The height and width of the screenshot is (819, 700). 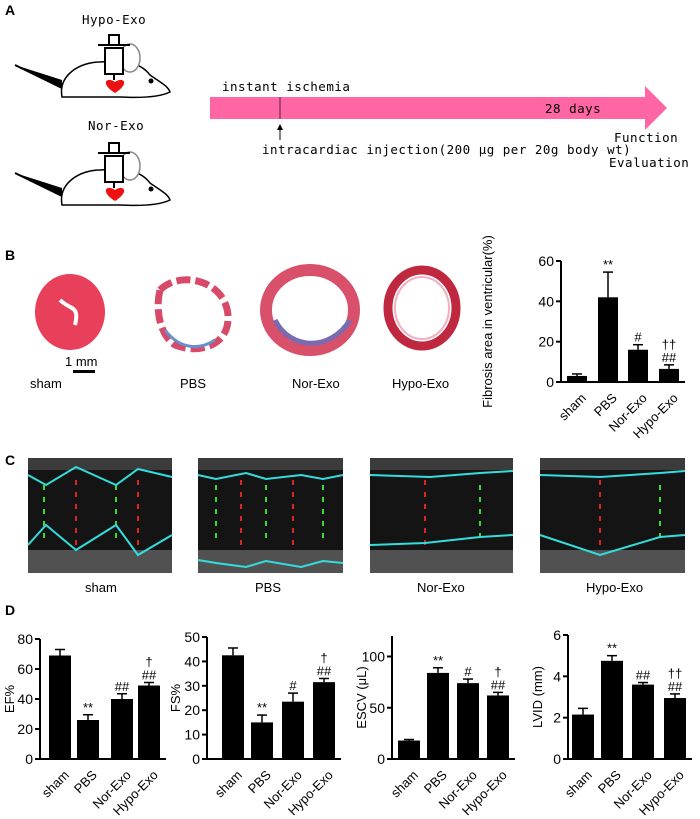 I want to click on panel-label-b: B, so click(x=10, y=255).